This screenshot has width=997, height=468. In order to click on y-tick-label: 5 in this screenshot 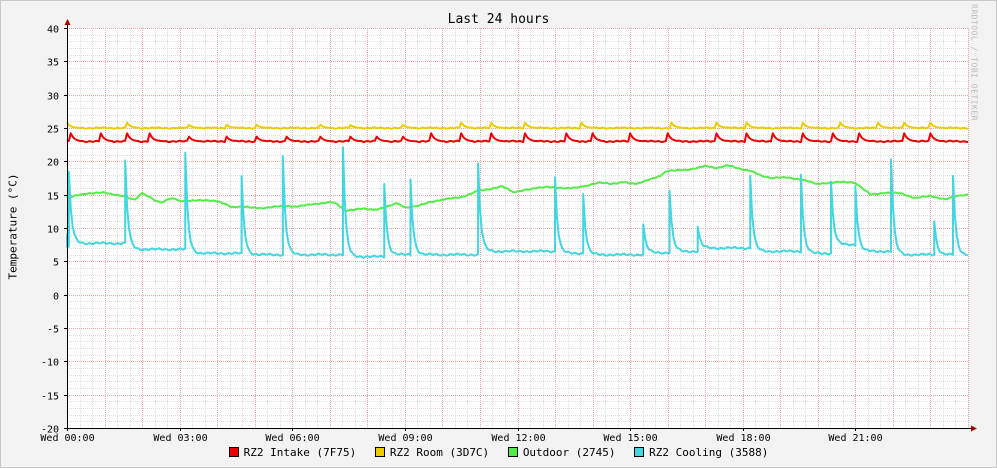, I will do `click(56, 263)`.